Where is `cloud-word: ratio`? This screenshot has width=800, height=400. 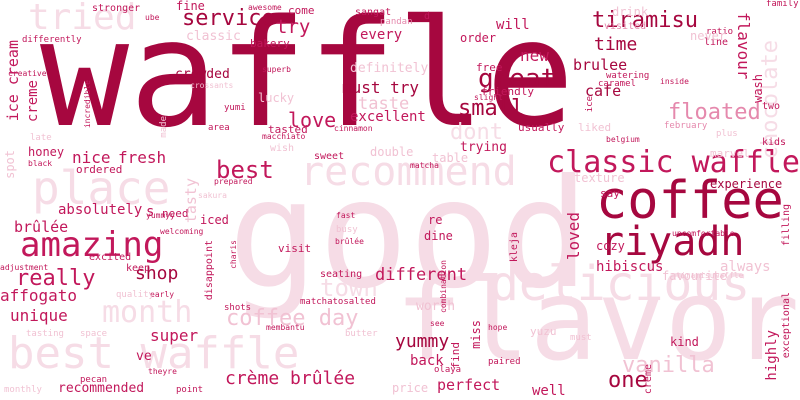 cloud-word: ratio is located at coordinates (720, 32).